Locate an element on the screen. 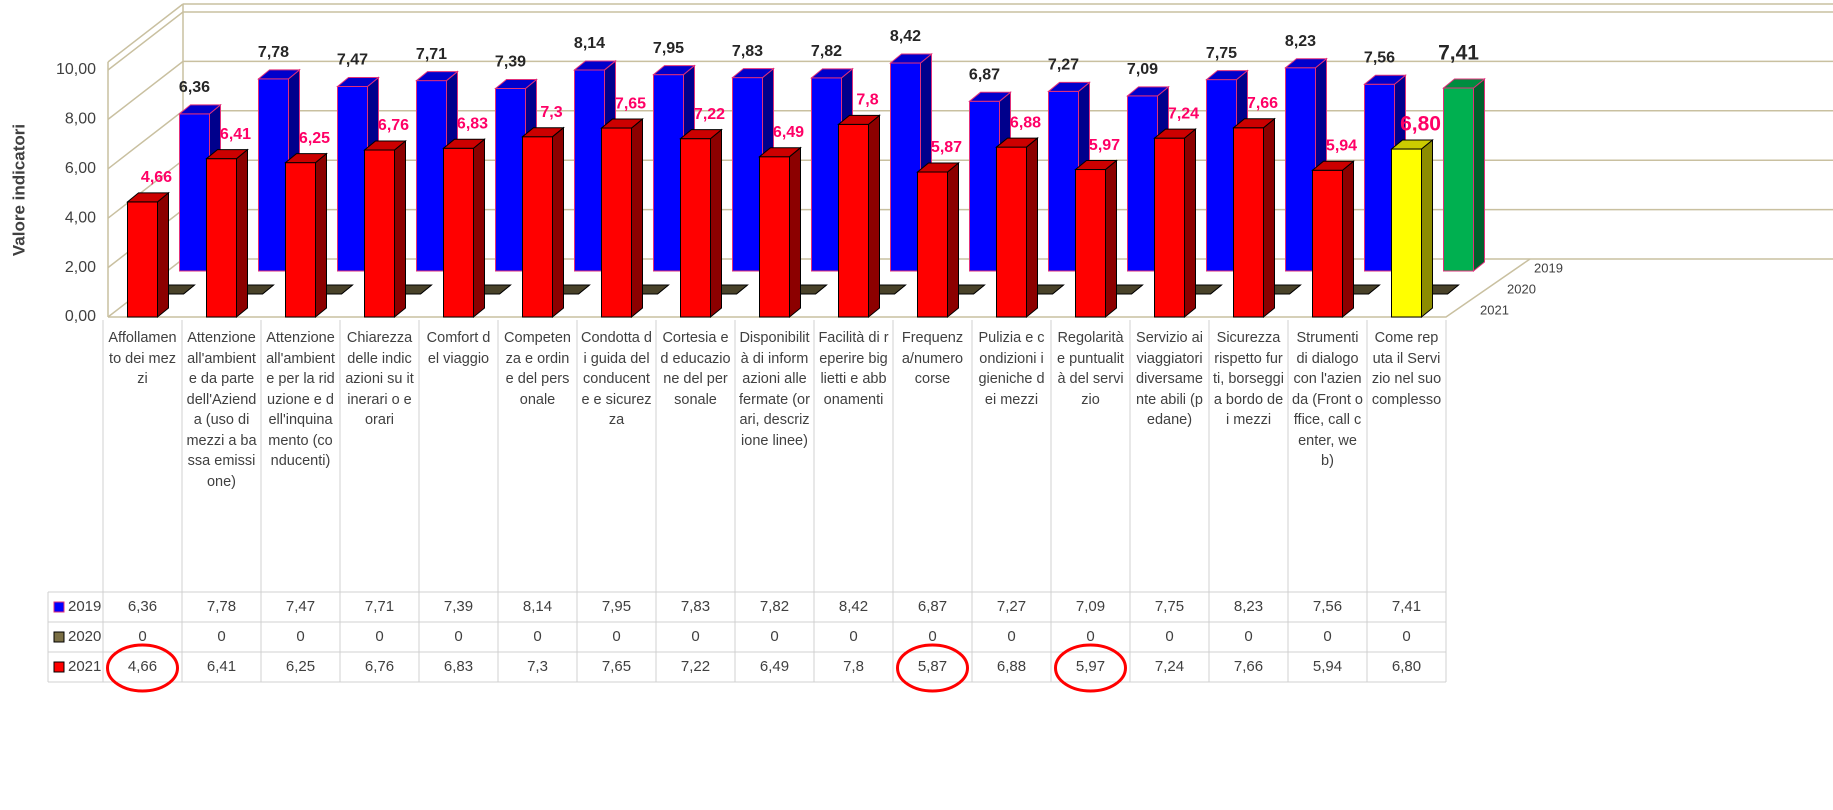 This screenshot has height=810, width=1833. table-value: 6,87 is located at coordinates (932, 606).